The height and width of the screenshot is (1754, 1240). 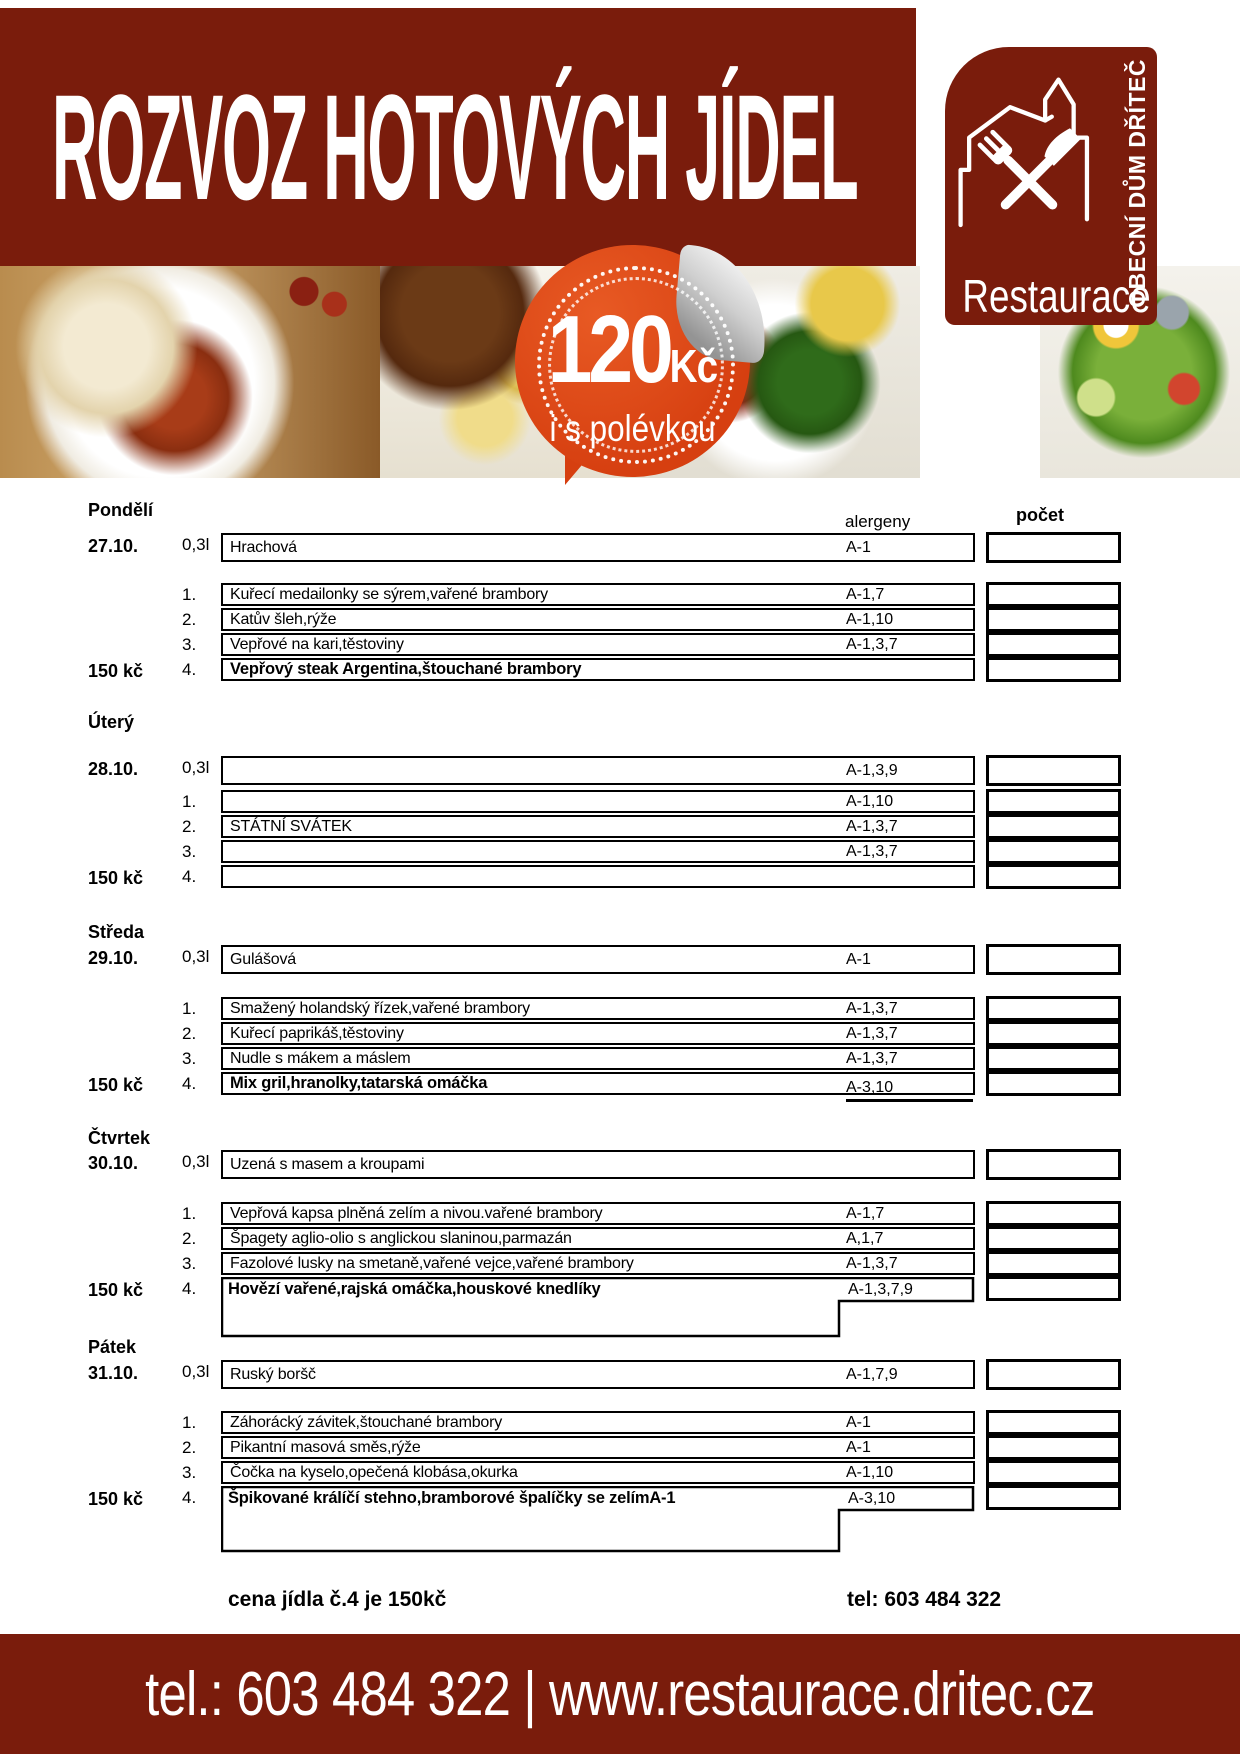 I want to click on meal-row: 150 kč 4., so click(x=620, y=877).